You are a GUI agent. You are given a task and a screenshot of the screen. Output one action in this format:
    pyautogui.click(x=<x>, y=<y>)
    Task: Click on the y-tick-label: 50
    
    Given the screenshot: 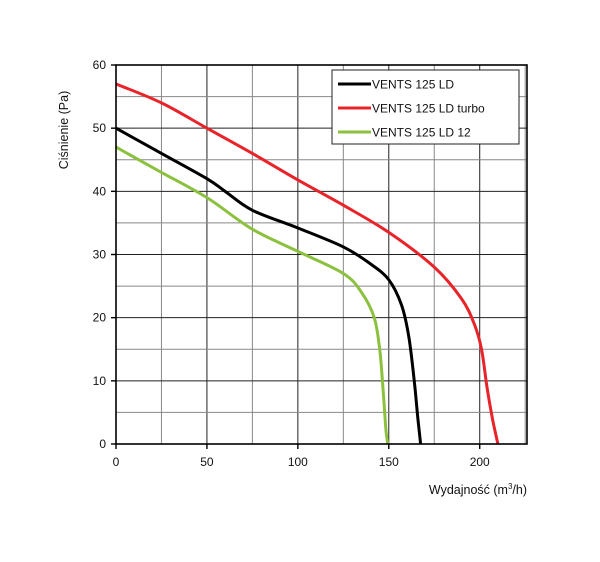 What is the action you would take?
    pyautogui.click(x=100, y=128)
    